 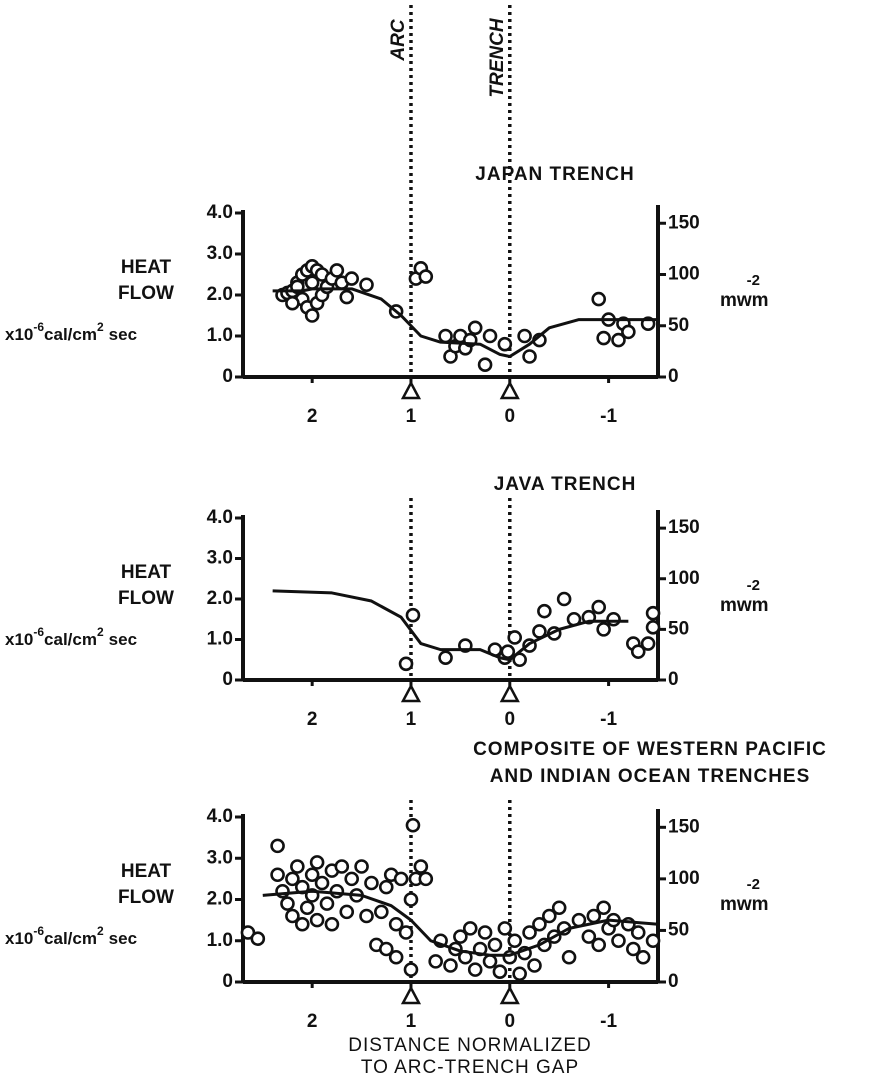 I want to click on unit-part: -2, so click(x=753, y=280).